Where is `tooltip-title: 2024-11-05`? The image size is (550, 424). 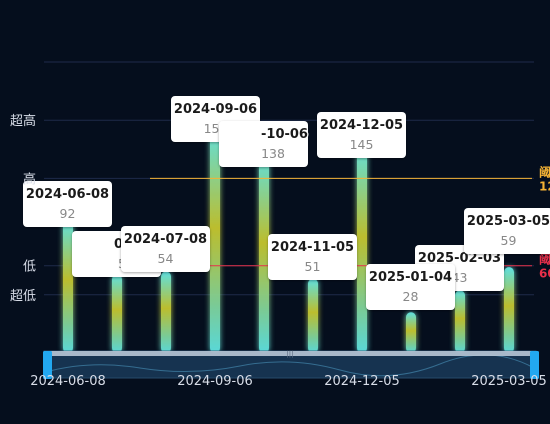 tooltip-title: 2024-11-05 is located at coordinates (312, 247).